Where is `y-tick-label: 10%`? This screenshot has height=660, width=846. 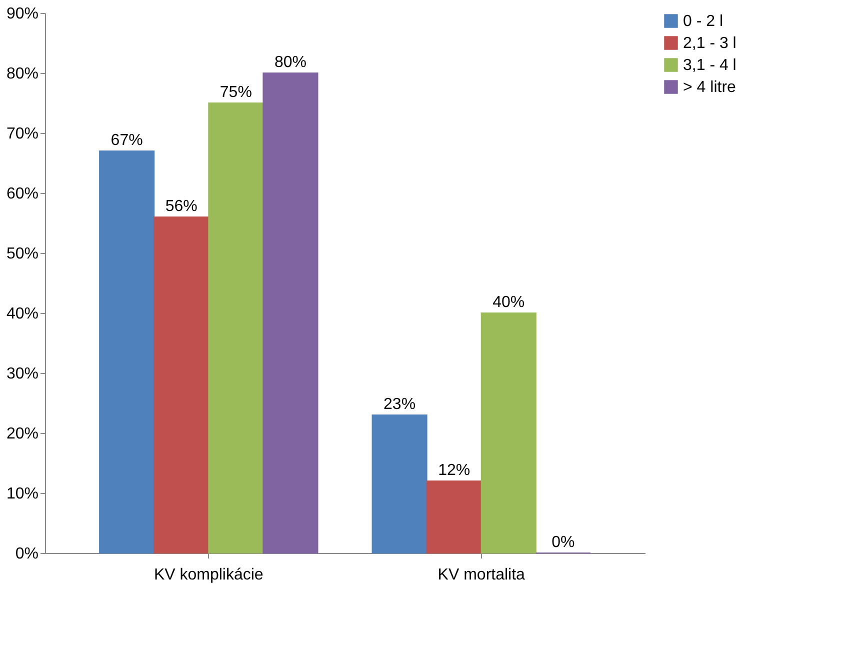
y-tick-label: 10% is located at coordinates (22, 494).